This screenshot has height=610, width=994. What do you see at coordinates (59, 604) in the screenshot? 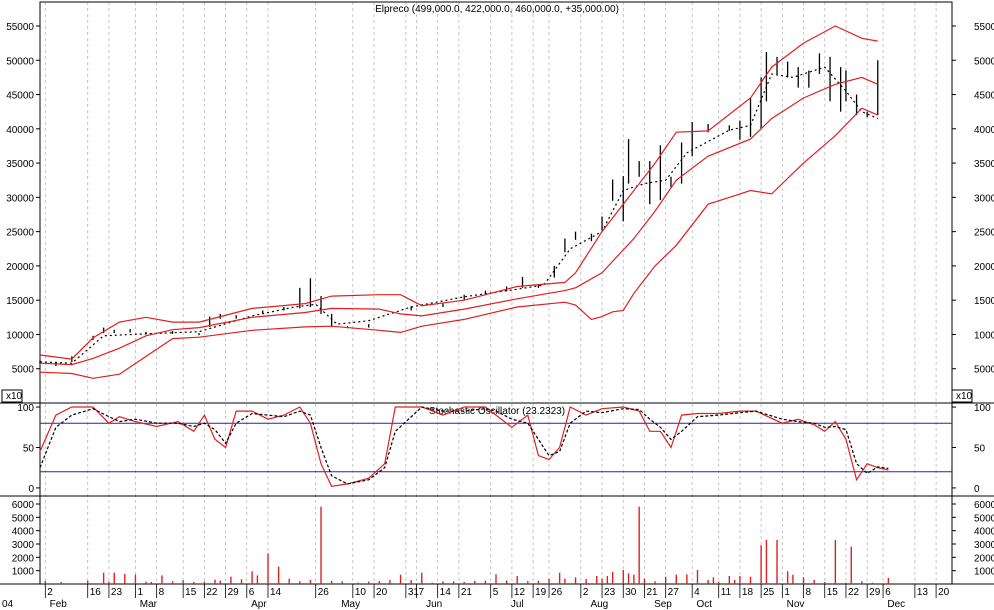
I see `month-label: Feb` at bounding box center [59, 604].